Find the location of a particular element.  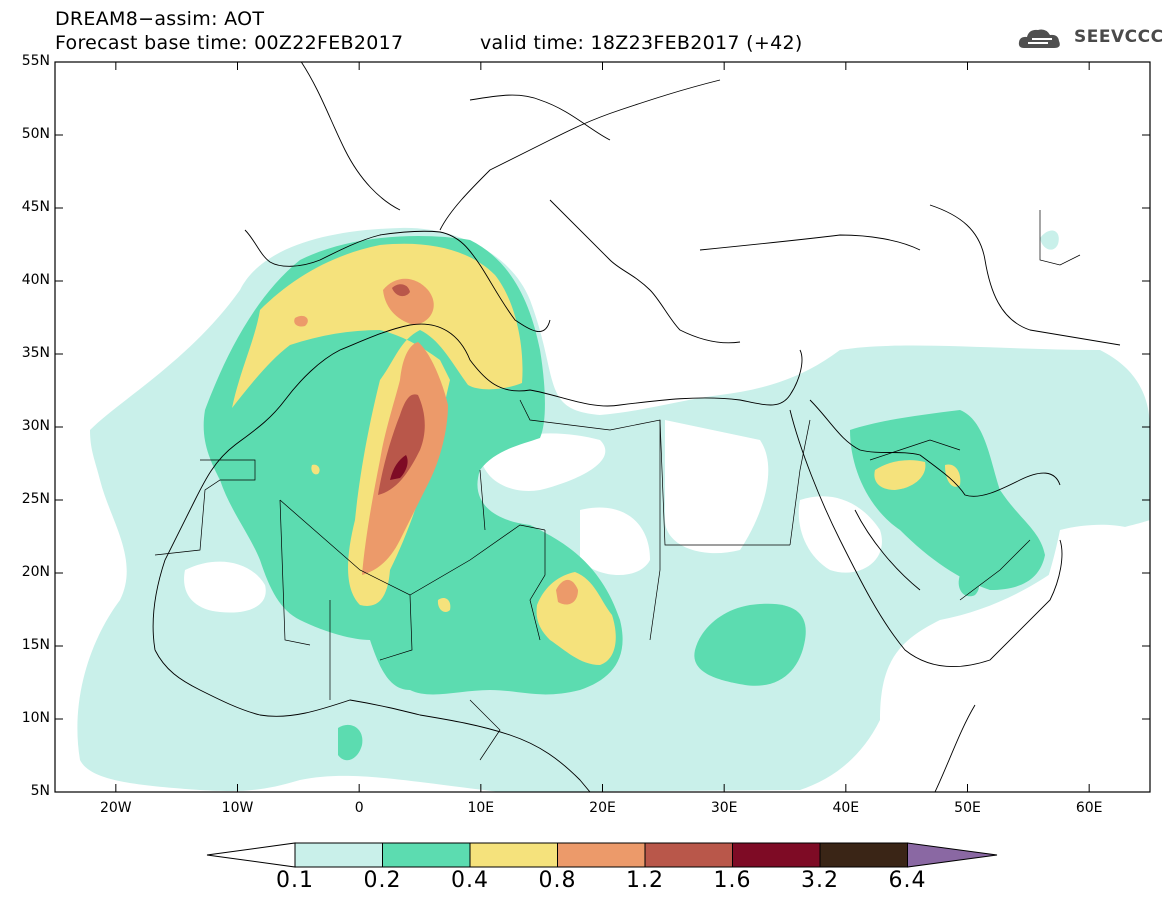

colorbar-label: 0.2 is located at coordinates (383, 880).